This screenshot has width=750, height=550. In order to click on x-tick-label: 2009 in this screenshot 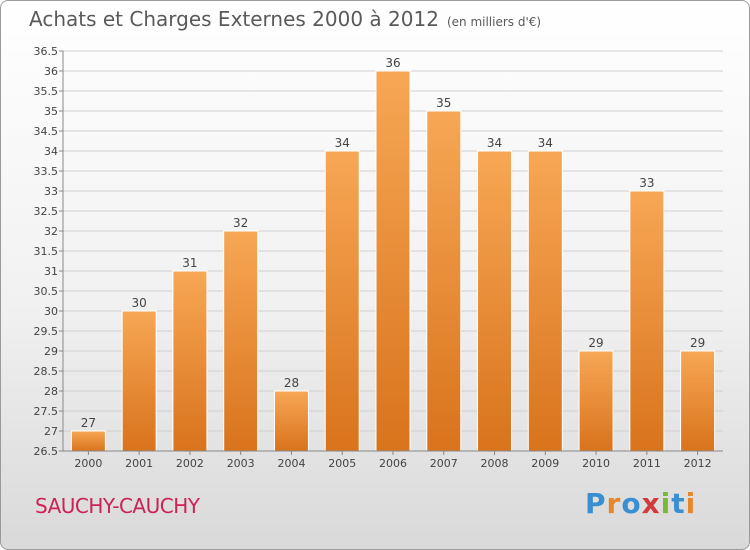, I will do `click(545, 463)`.